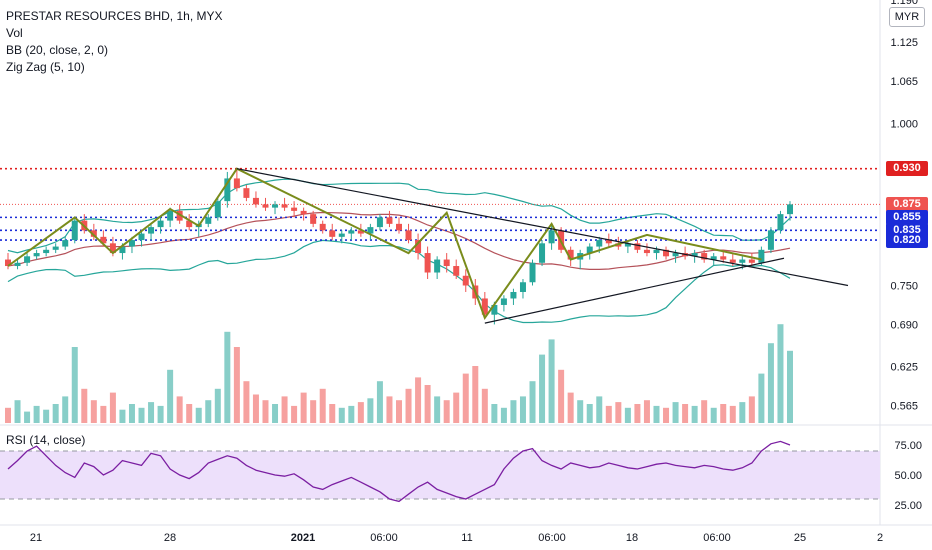 This screenshot has width=932, height=550. Describe the element at coordinates (632, 538) in the screenshot. I see `time-tick: 18` at that location.